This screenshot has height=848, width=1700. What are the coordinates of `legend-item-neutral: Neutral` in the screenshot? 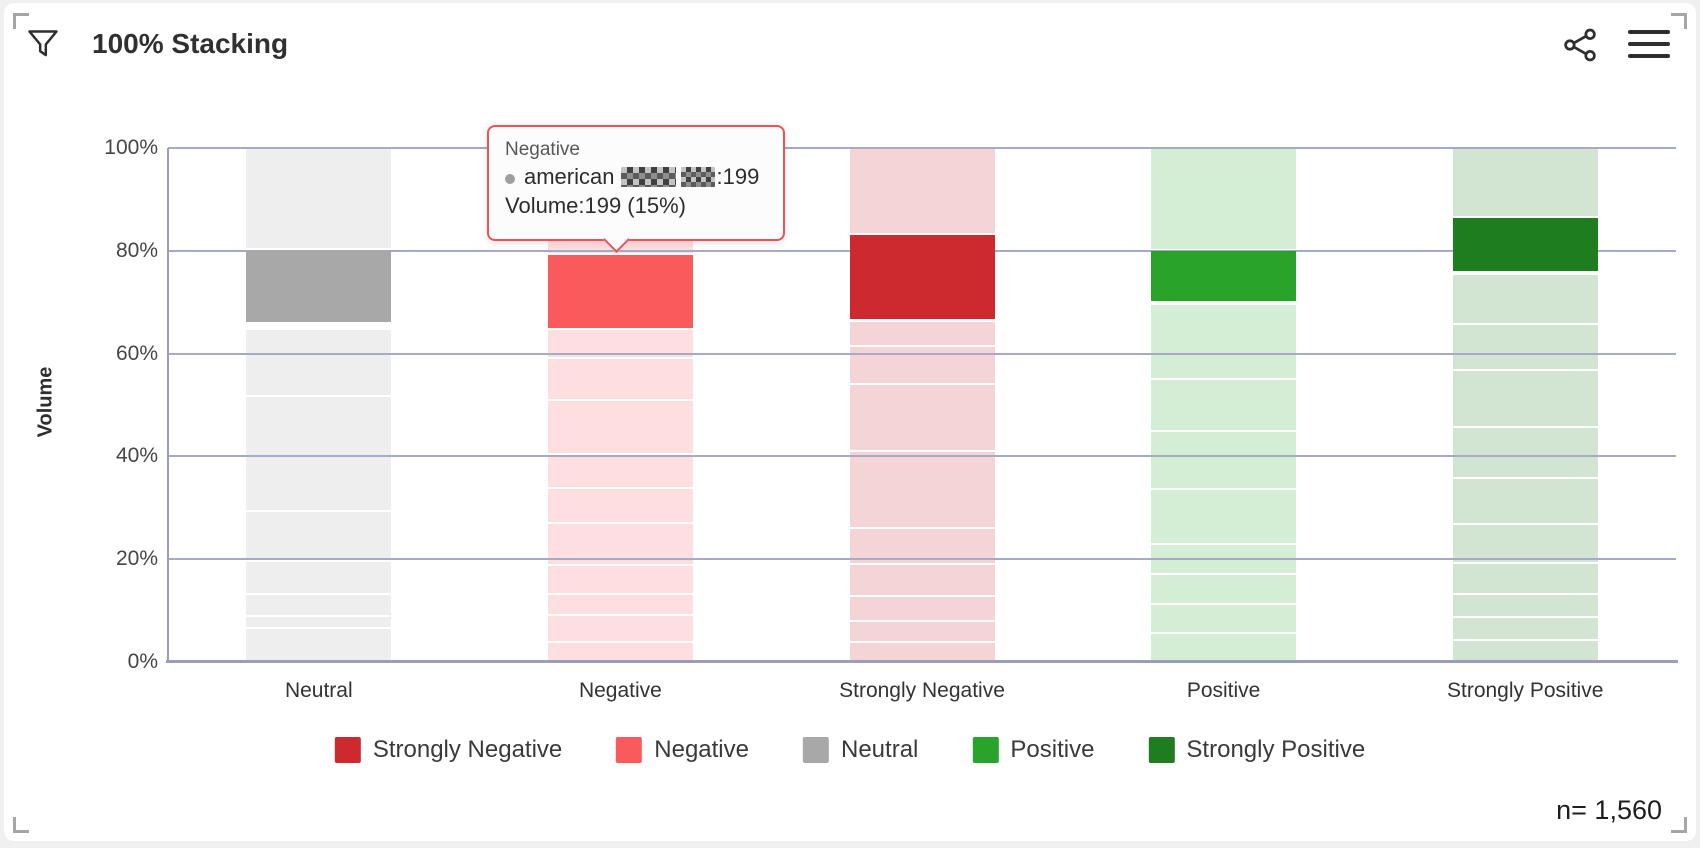 It's located at (860, 750).